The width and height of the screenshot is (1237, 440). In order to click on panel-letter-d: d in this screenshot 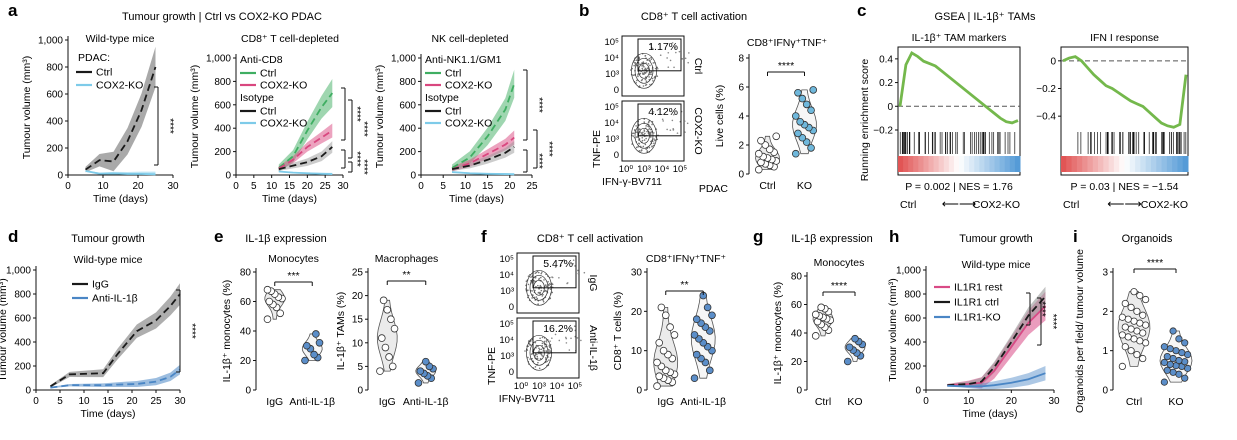, I will do `click(13, 236)`.